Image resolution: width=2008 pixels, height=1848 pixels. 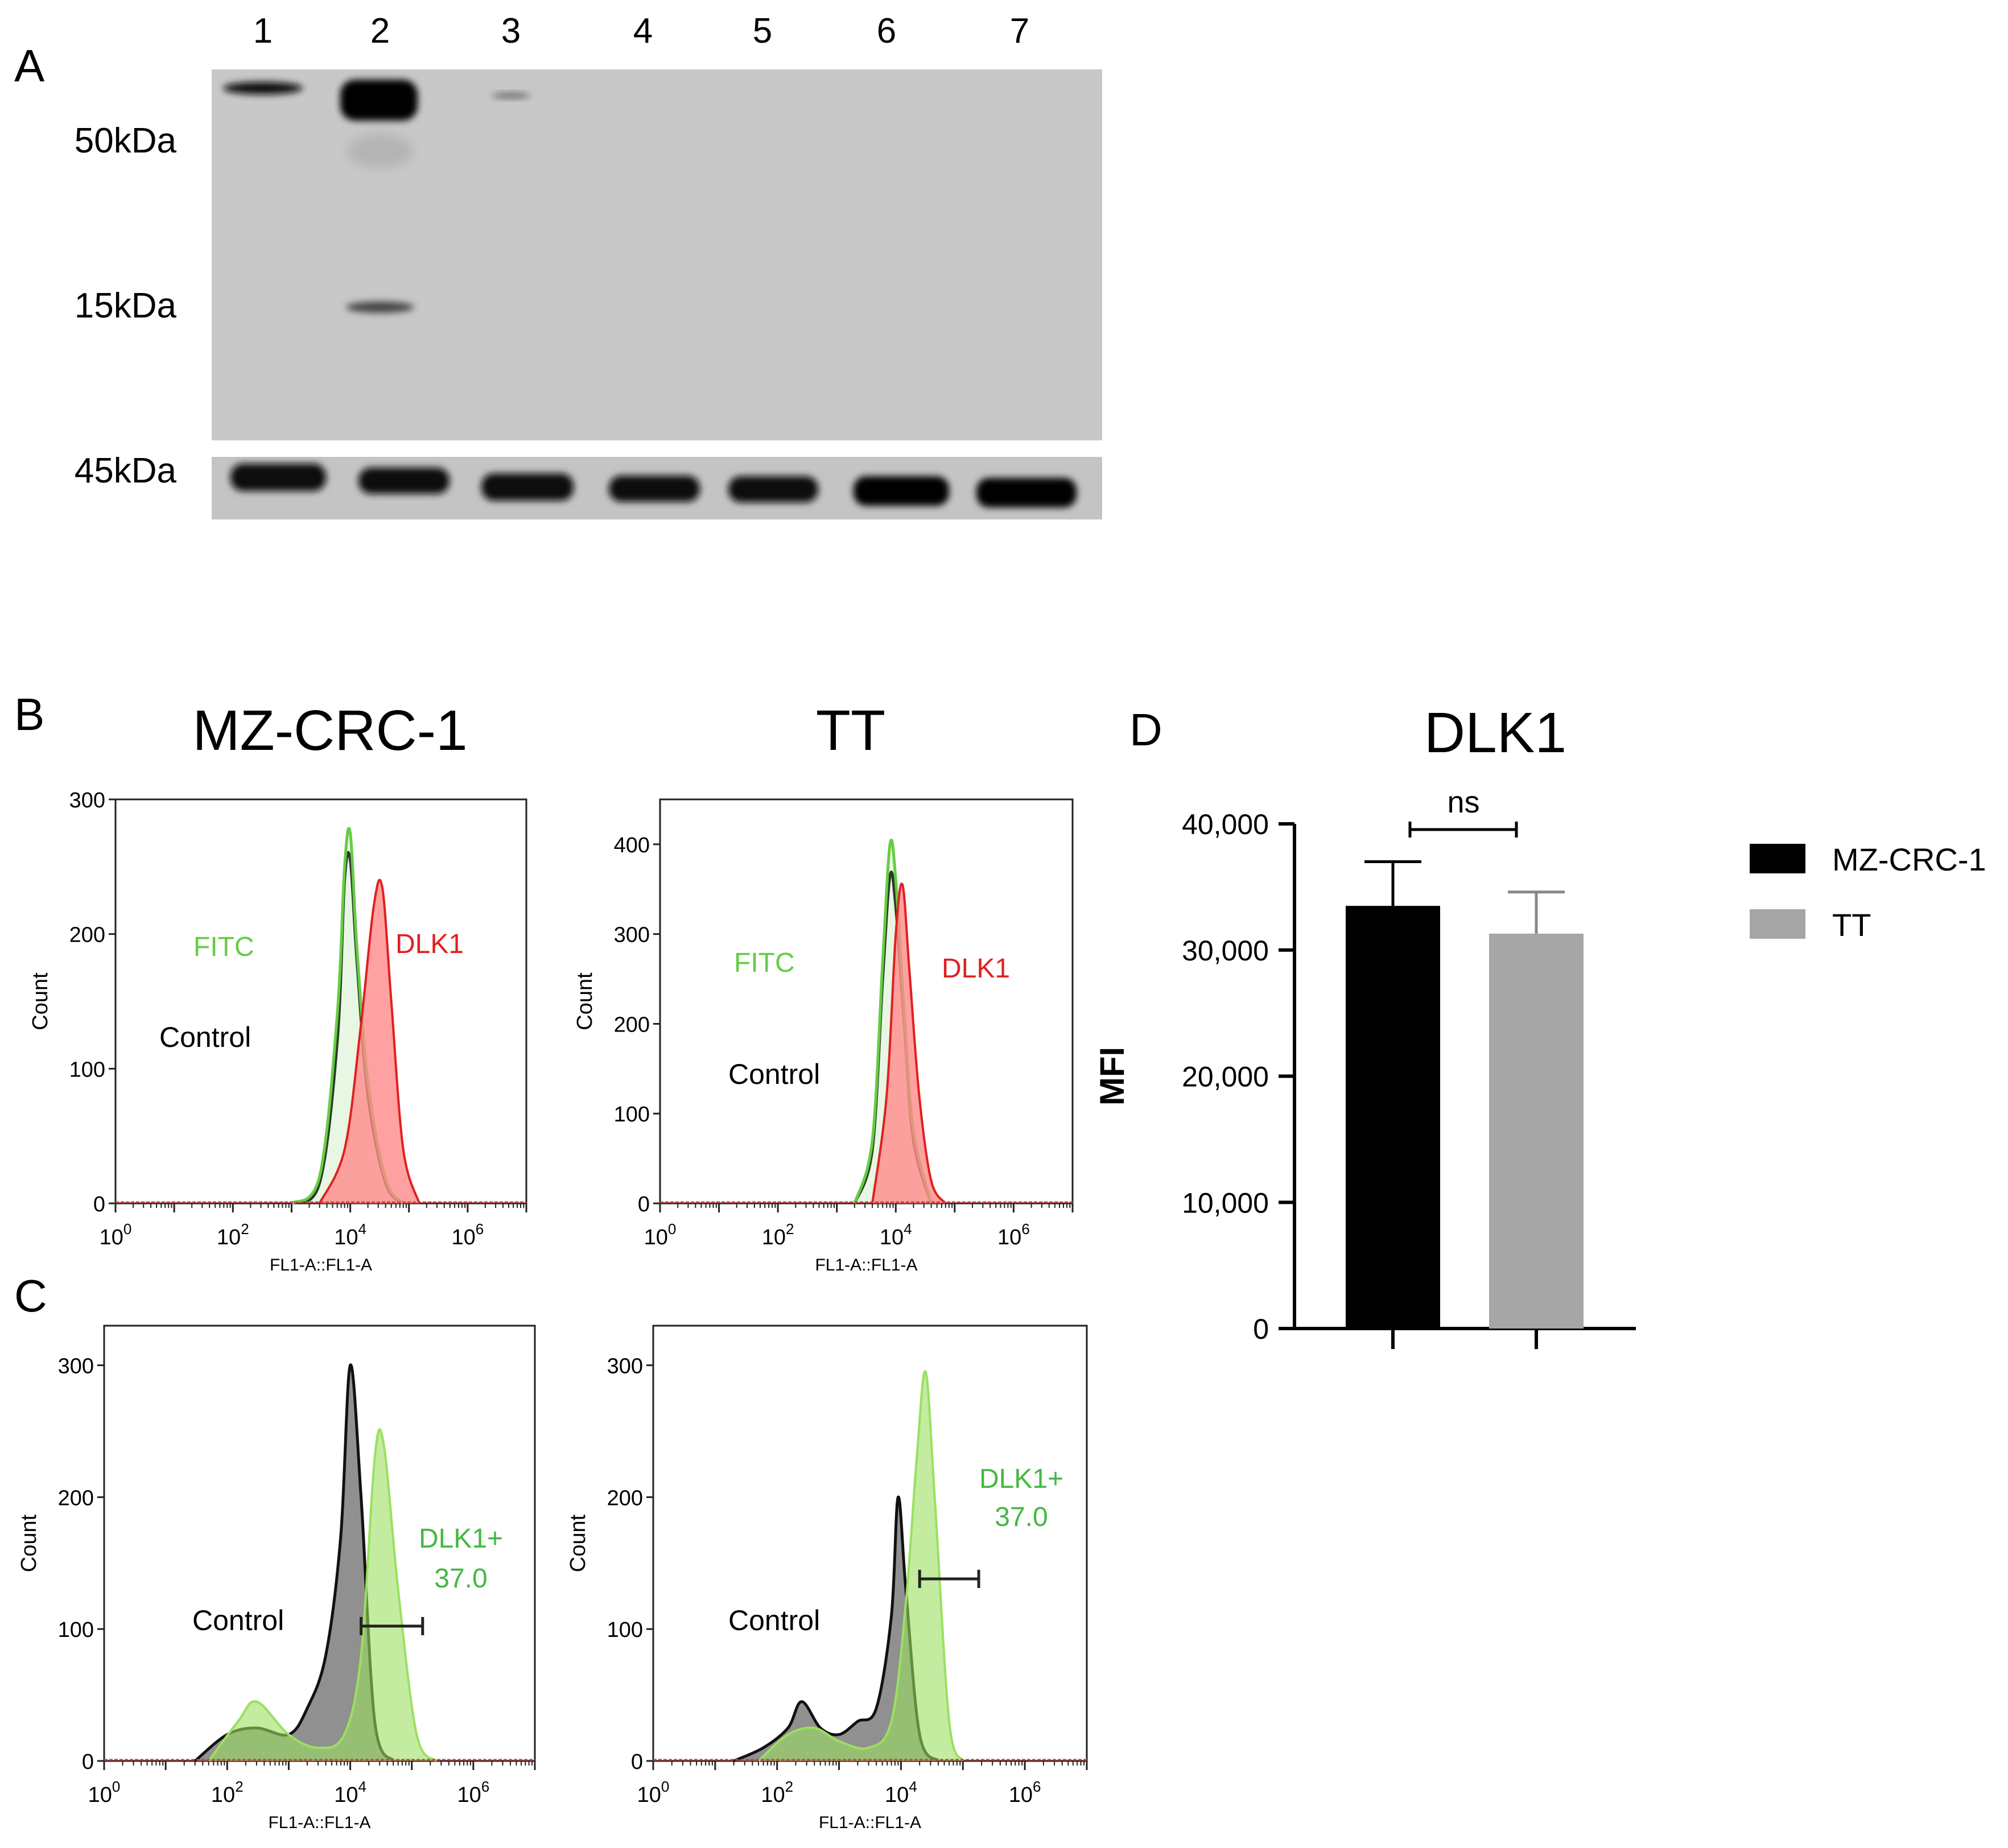 I want to click on blot-main, so click(x=657, y=255).